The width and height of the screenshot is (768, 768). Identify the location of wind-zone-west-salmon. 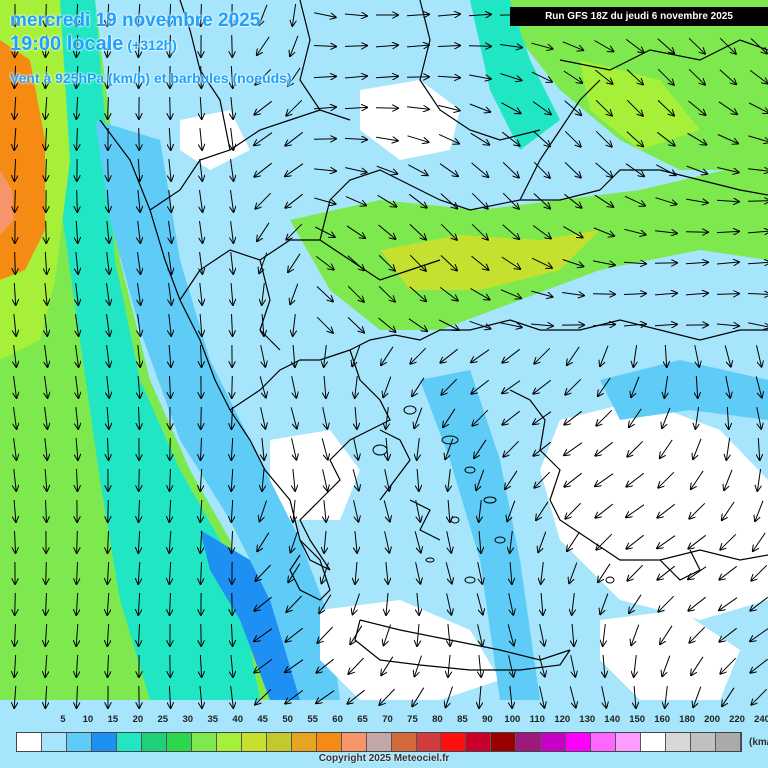
(7, 202).